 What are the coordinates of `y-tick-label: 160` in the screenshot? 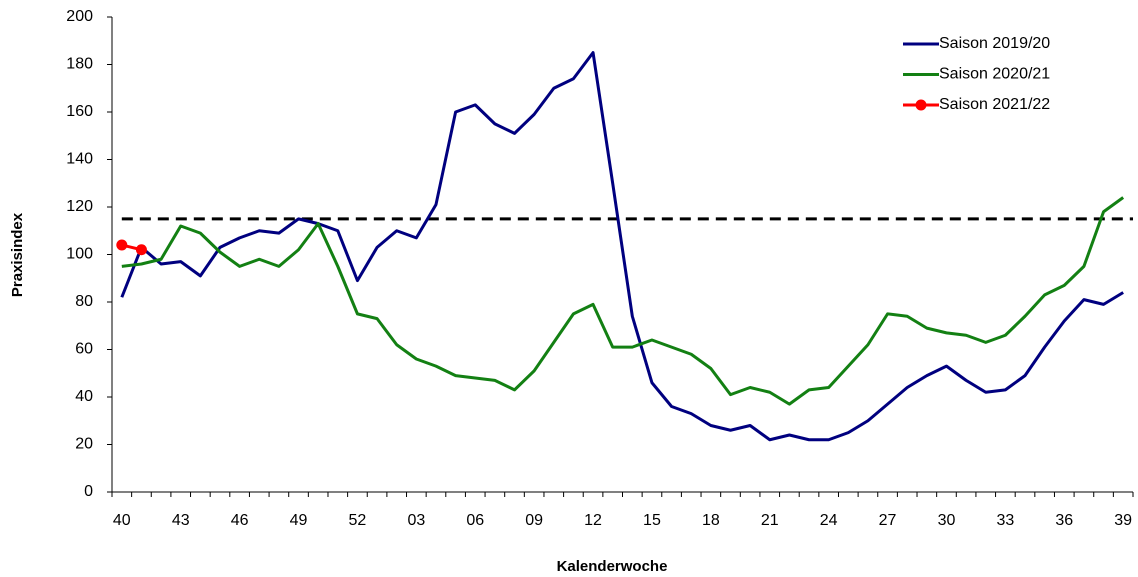 It's located at (79, 111).